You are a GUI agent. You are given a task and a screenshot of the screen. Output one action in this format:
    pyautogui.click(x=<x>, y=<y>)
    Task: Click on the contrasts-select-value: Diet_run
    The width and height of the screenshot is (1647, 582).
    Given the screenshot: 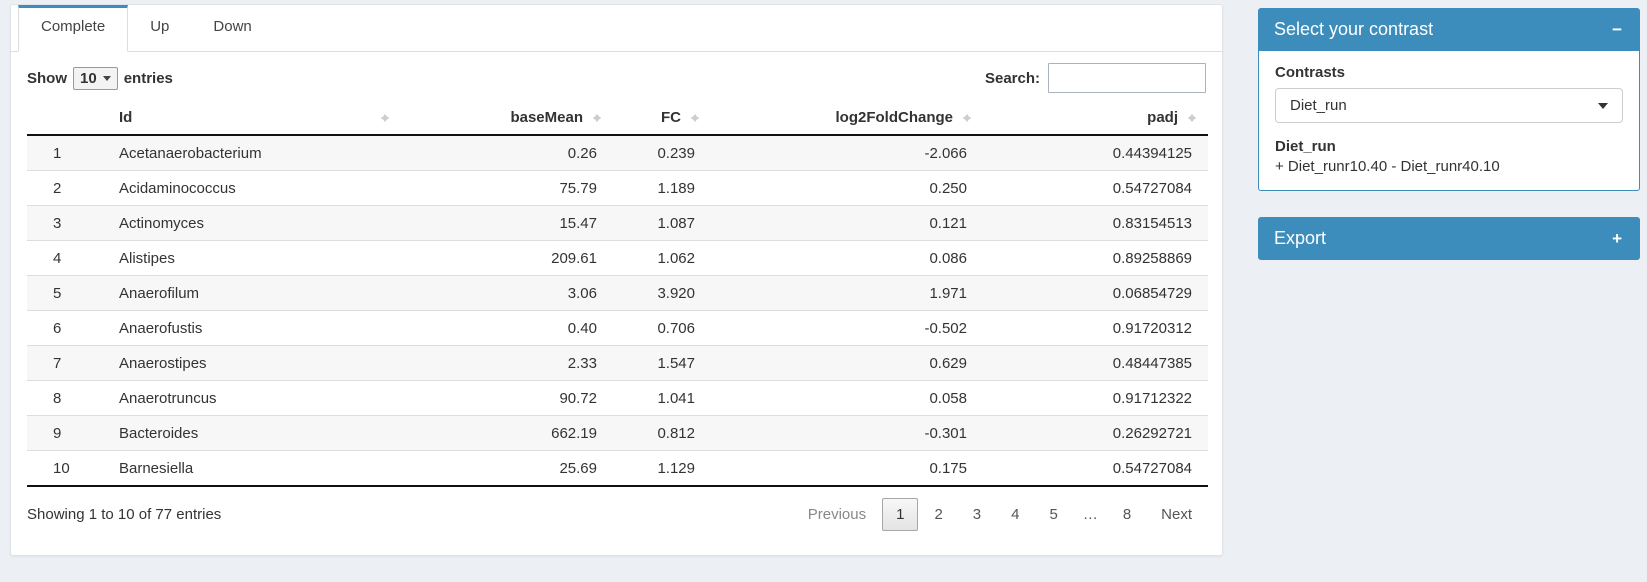 What is the action you would take?
    pyautogui.click(x=1318, y=105)
    